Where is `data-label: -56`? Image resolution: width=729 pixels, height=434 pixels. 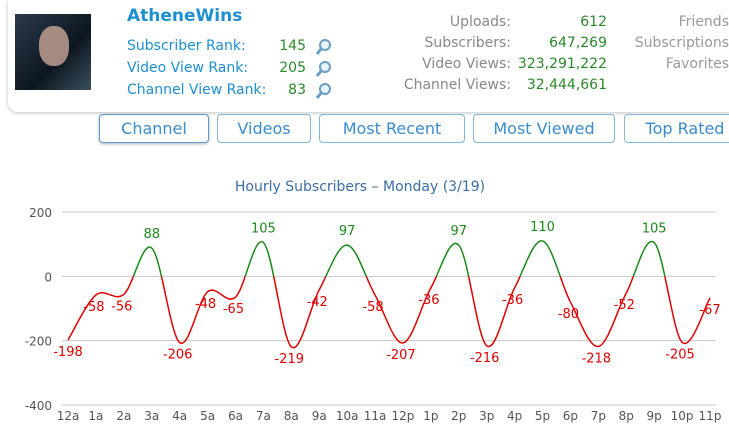 data-label: -56 is located at coordinates (121, 306).